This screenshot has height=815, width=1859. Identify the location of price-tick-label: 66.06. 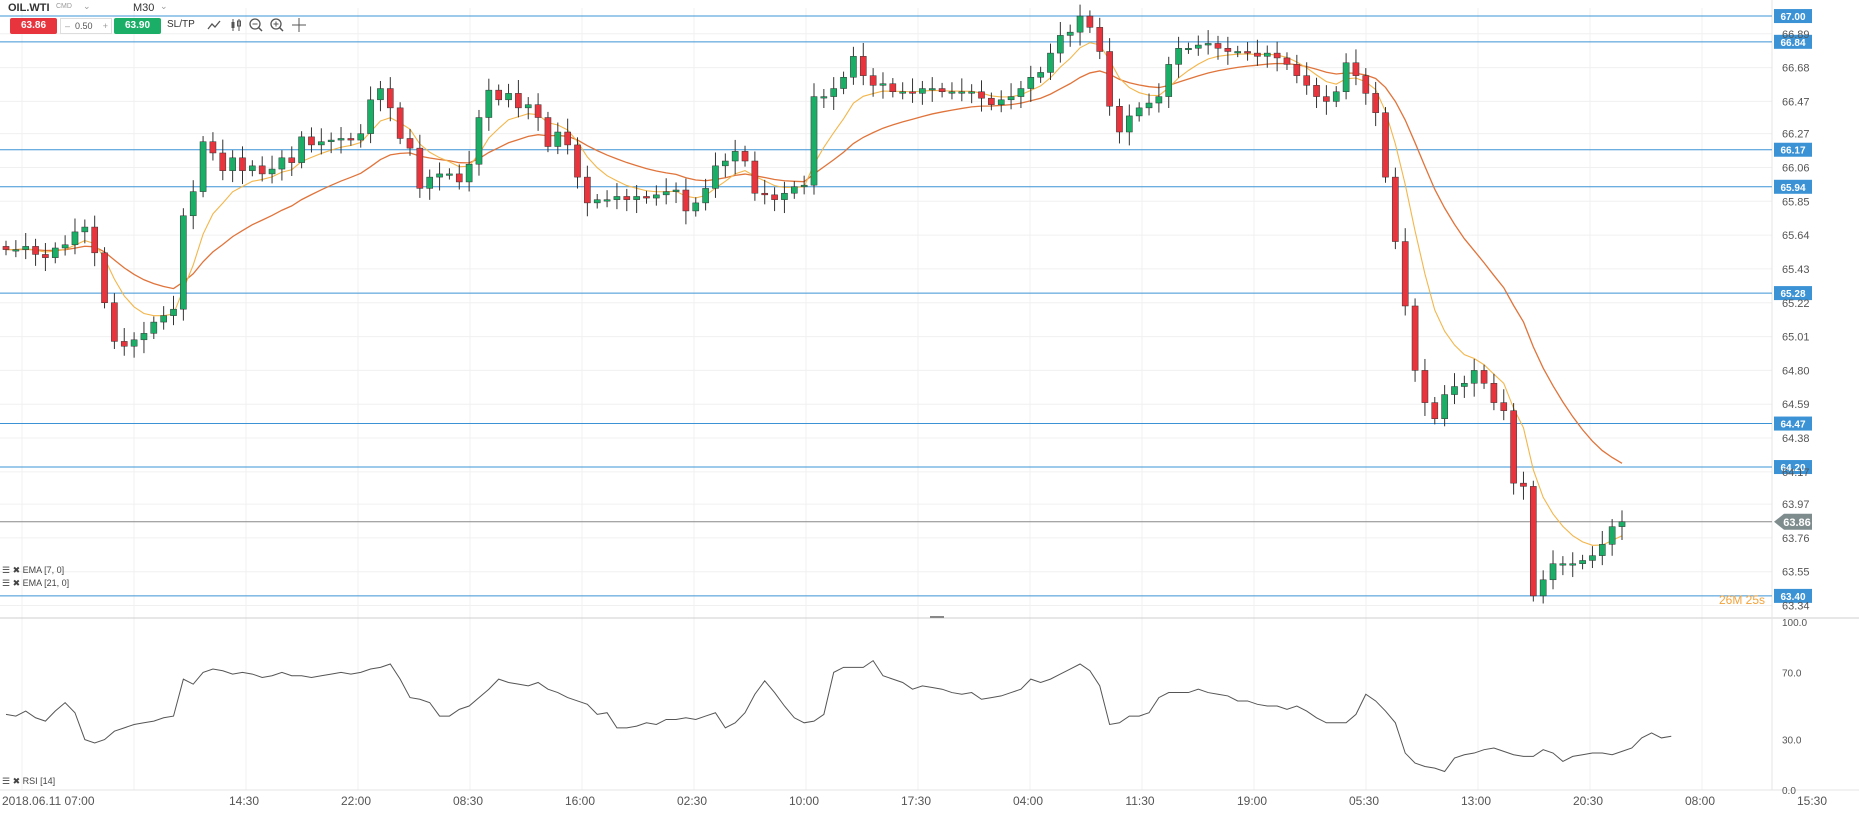
(1796, 168).